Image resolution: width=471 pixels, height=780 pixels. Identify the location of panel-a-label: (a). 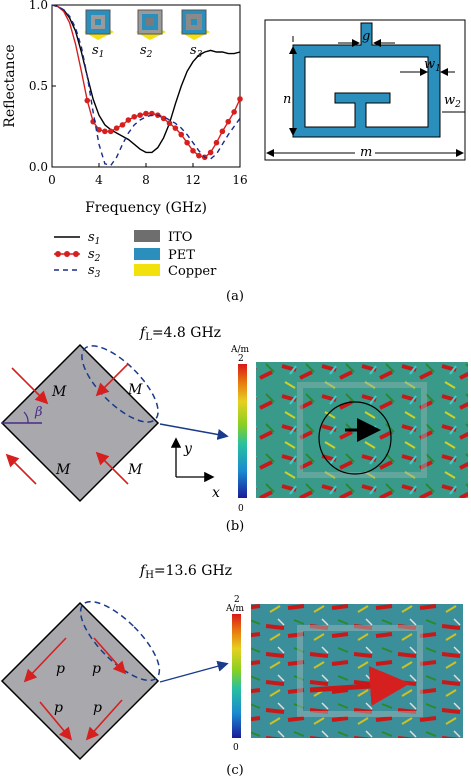
(235, 296).